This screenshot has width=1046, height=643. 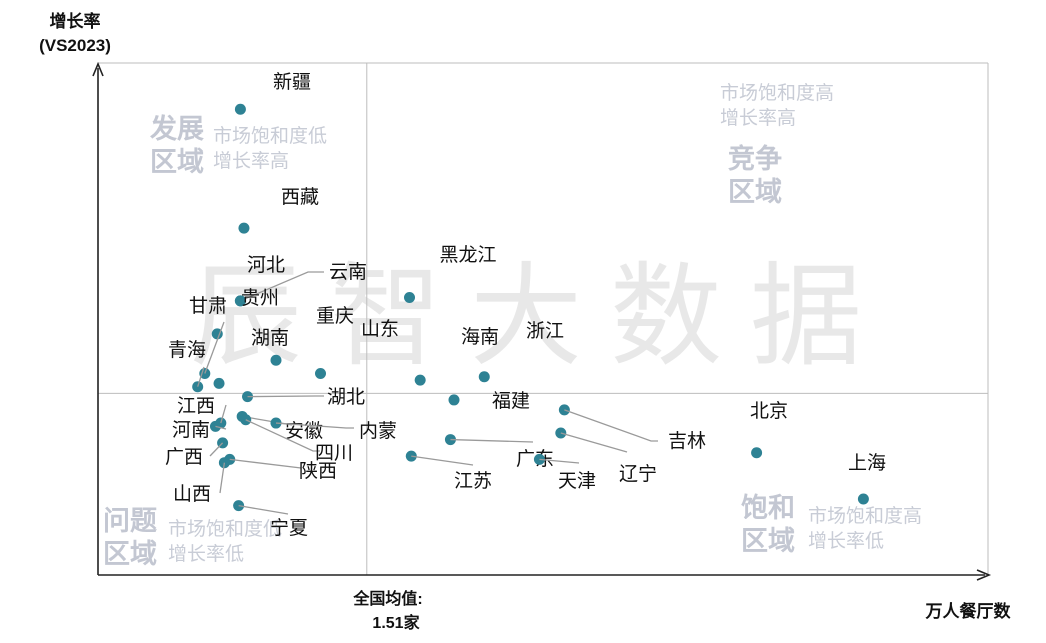 I want to click on point-label-7: 重庆, so click(x=335, y=316).